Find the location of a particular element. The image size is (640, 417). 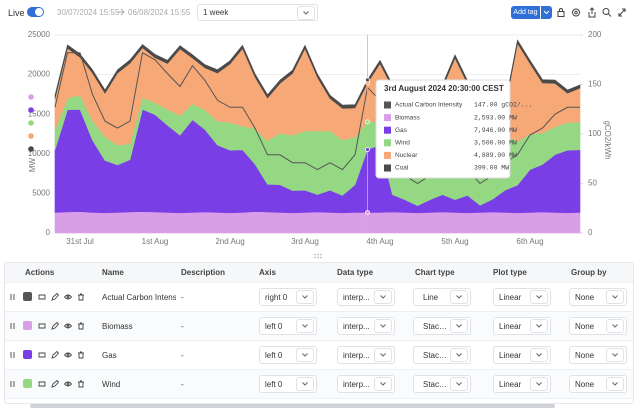

scrollbar is located at coordinates (292, 406).